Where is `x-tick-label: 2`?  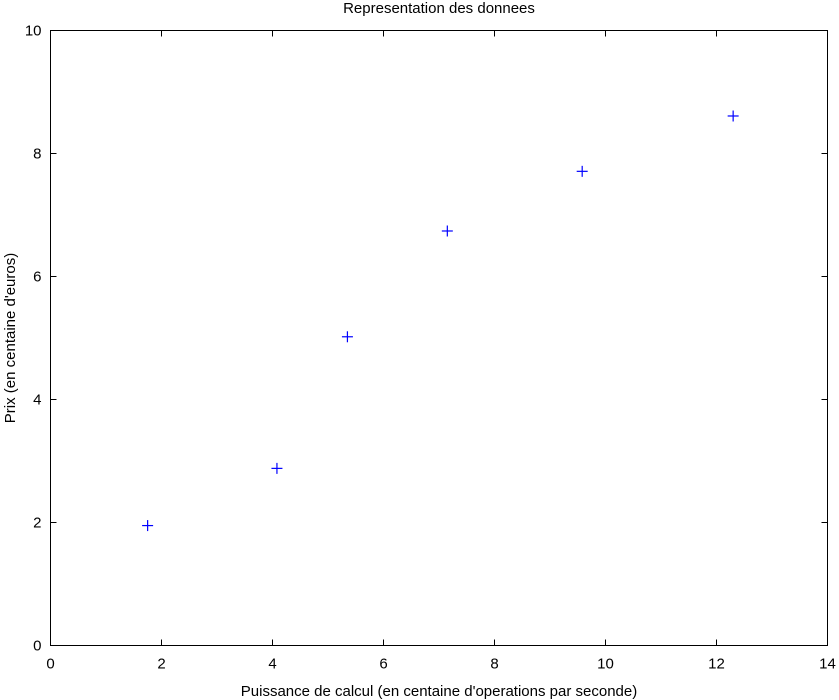
x-tick-label: 2 is located at coordinates (161, 664).